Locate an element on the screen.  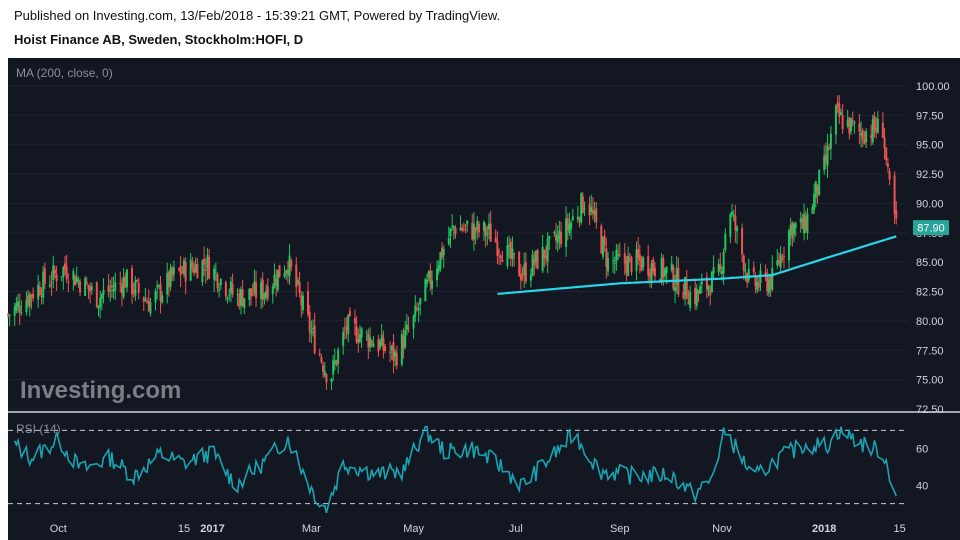
rsi-tick-label: 60 is located at coordinates (922, 450).